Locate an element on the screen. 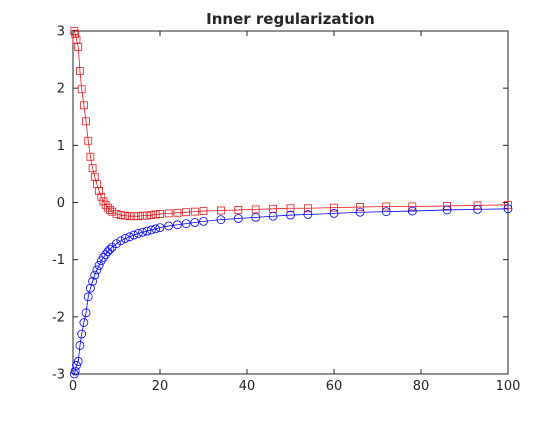  x-tick-label: 20 is located at coordinates (160, 386).